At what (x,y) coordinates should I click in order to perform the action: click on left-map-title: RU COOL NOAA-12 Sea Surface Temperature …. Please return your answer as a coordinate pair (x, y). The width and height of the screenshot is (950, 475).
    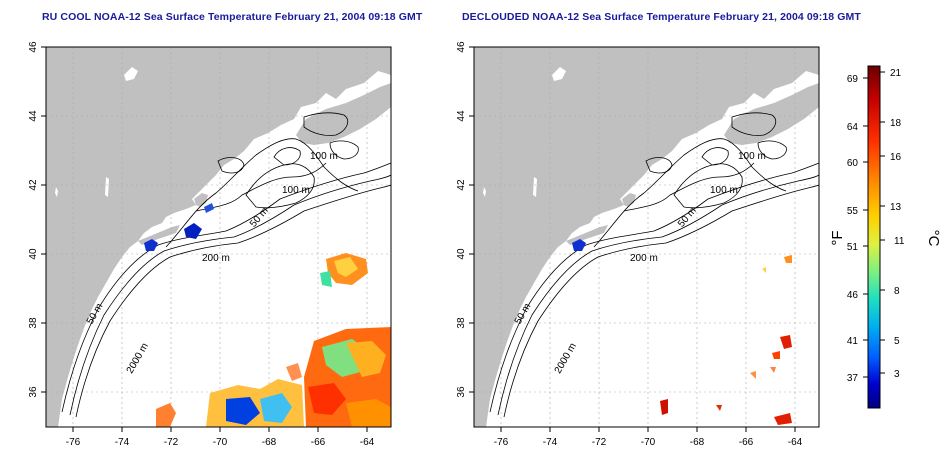
    Looking at the image, I should click on (232, 17).